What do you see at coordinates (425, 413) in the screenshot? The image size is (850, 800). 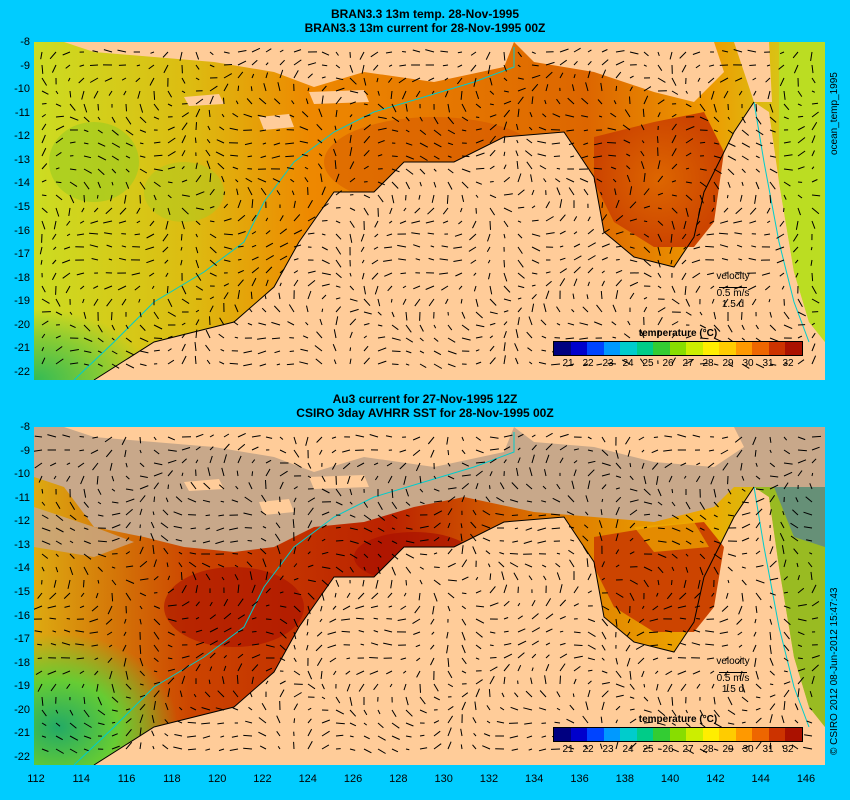 I see `bottom-title-line2: CSIRO 3day AVHRR SST for 28-Nov-1995 00Z` at bounding box center [425, 413].